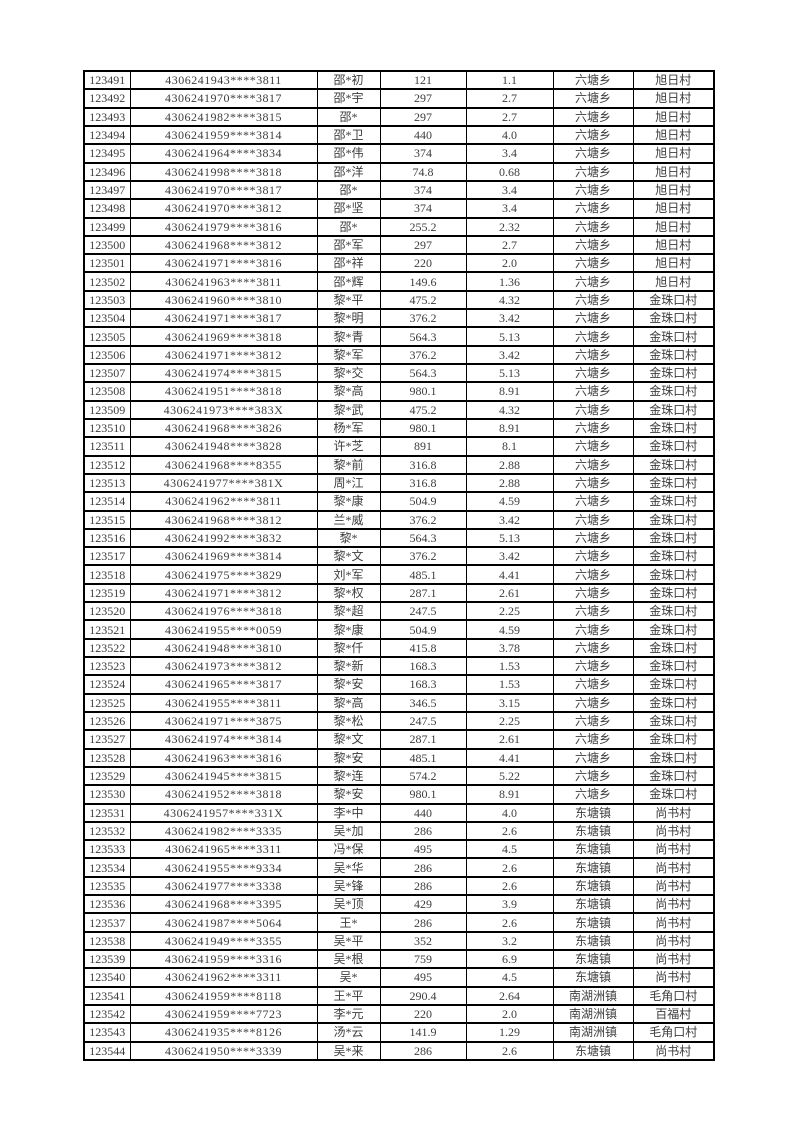 The image size is (794, 1122). What do you see at coordinates (223, 300) in the screenshot?
I see `cell-masked-id-number: 4306241960****3810` at bounding box center [223, 300].